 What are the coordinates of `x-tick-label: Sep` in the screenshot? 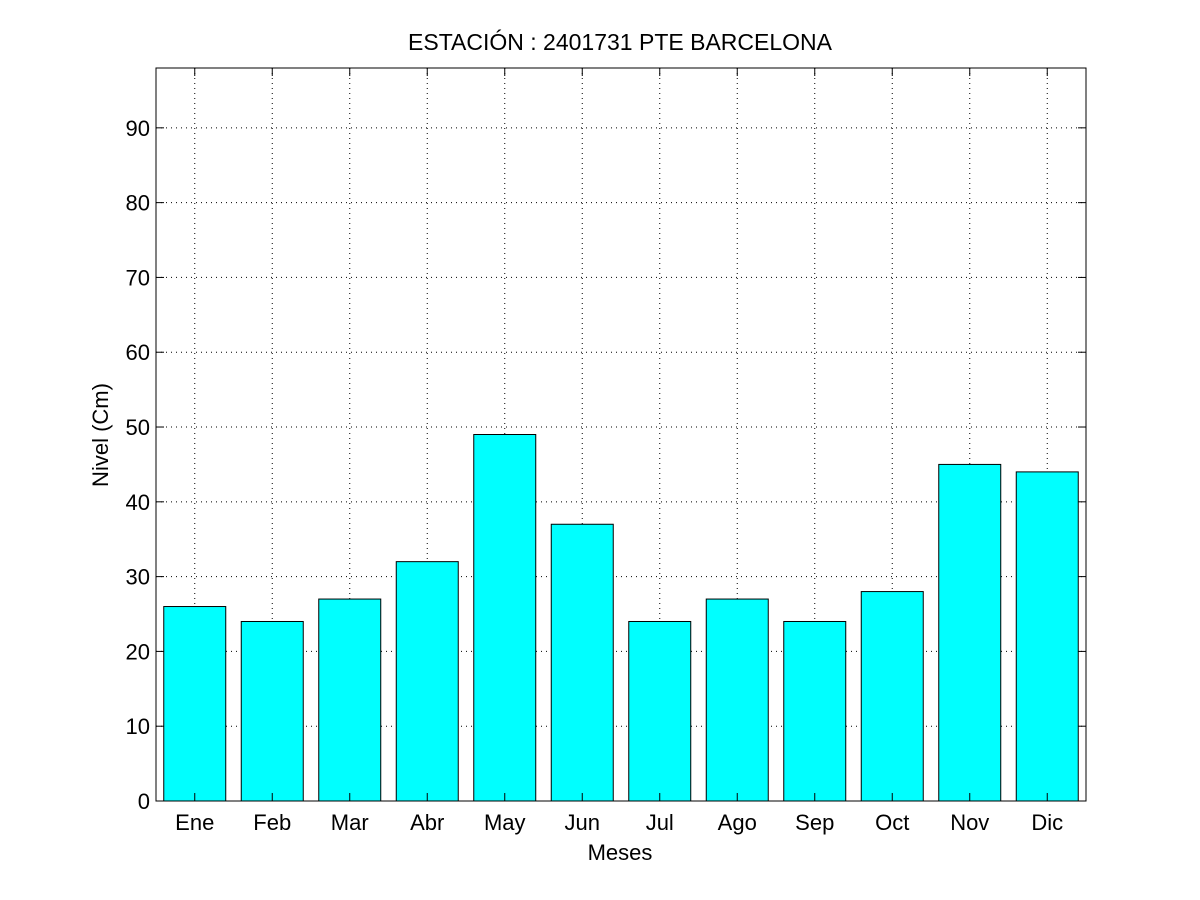 It's located at (814, 822).